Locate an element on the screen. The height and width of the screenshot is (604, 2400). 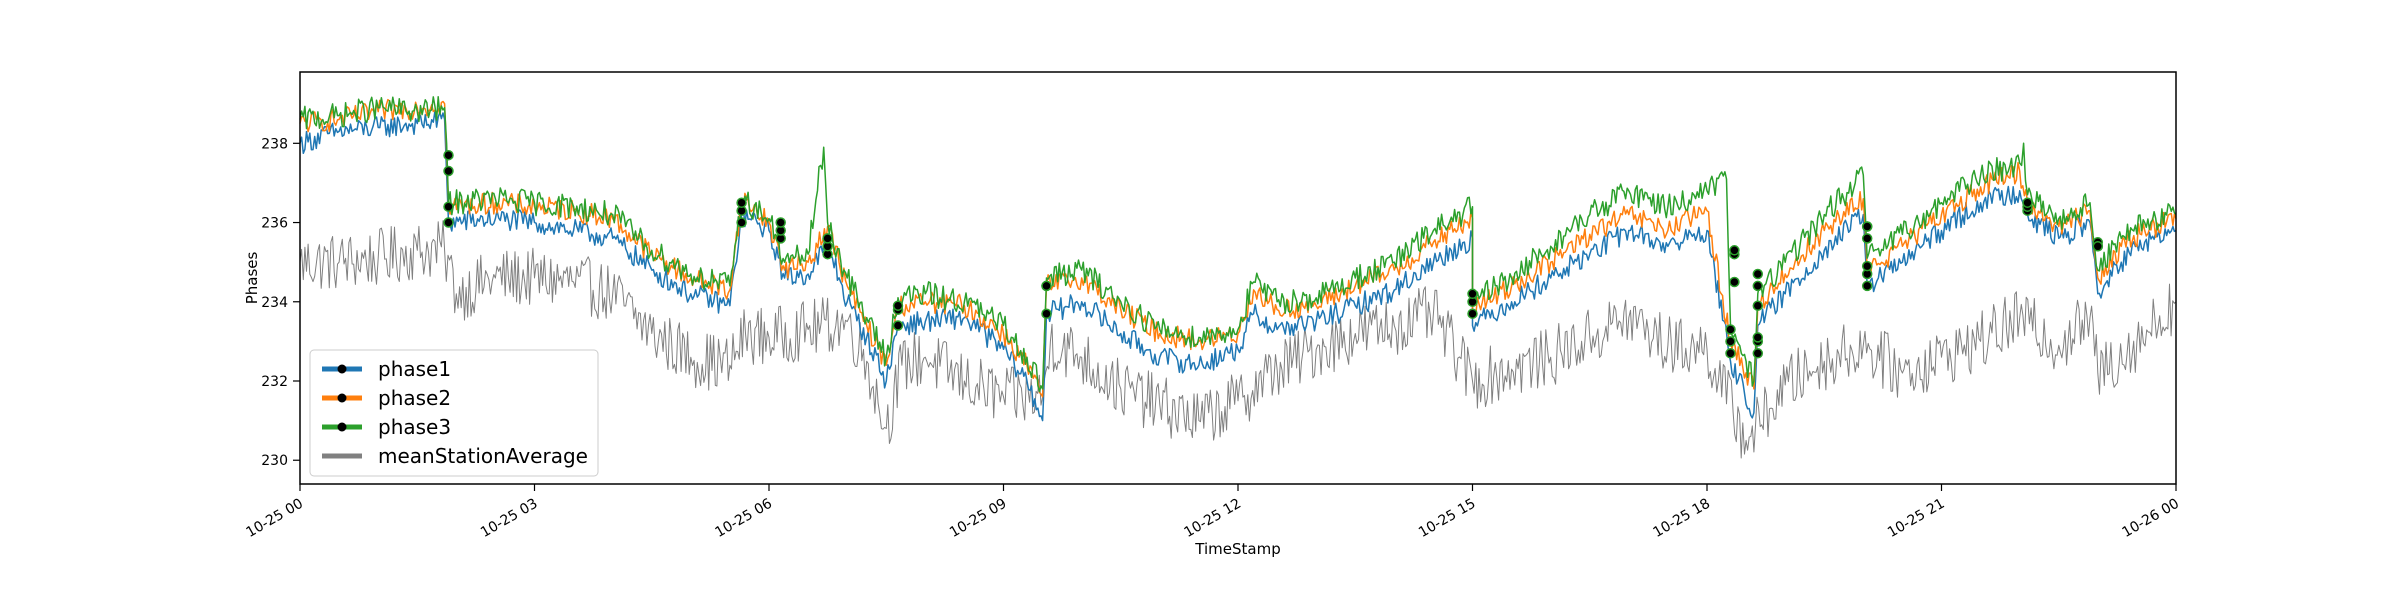
y-tick-label: 238 is located at coordinates (274, 144).